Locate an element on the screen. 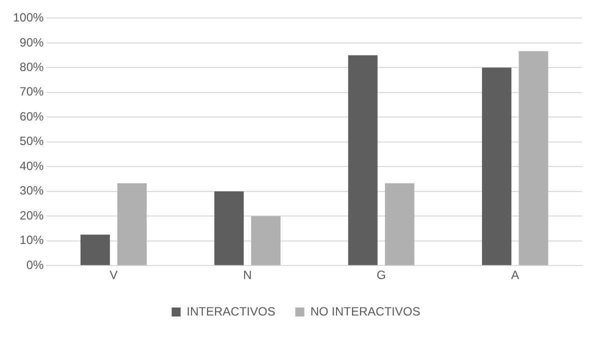 The width and height of the screenshot is (600, 340). y-tick-label: 10% is located at coordinates (32, 240).